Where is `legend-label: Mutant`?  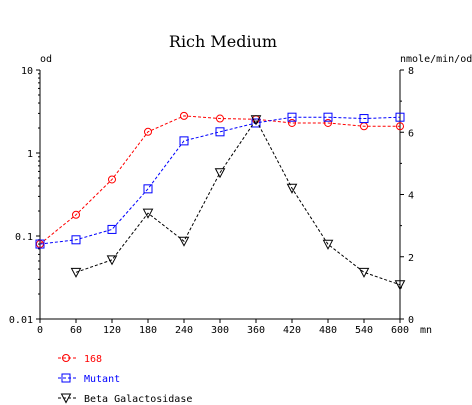
legend-label: Mutant is located at coordinates (102, 379).